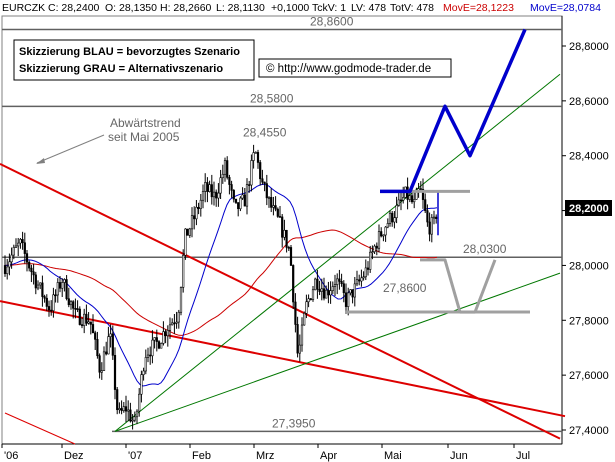  I want to click on price-label-0: 28,4550, so click(265, 133).